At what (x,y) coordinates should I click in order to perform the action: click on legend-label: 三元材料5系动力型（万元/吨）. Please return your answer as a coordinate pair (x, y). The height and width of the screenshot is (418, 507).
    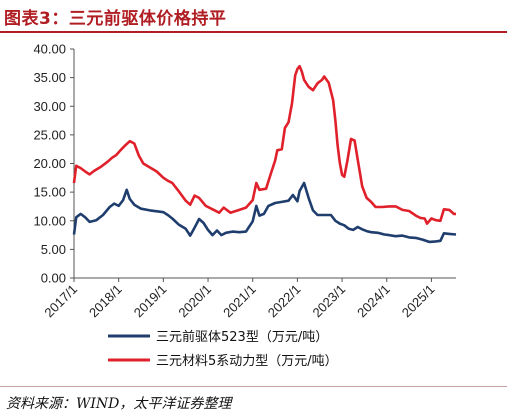
    Looking at the image, I should click on (247, 361).